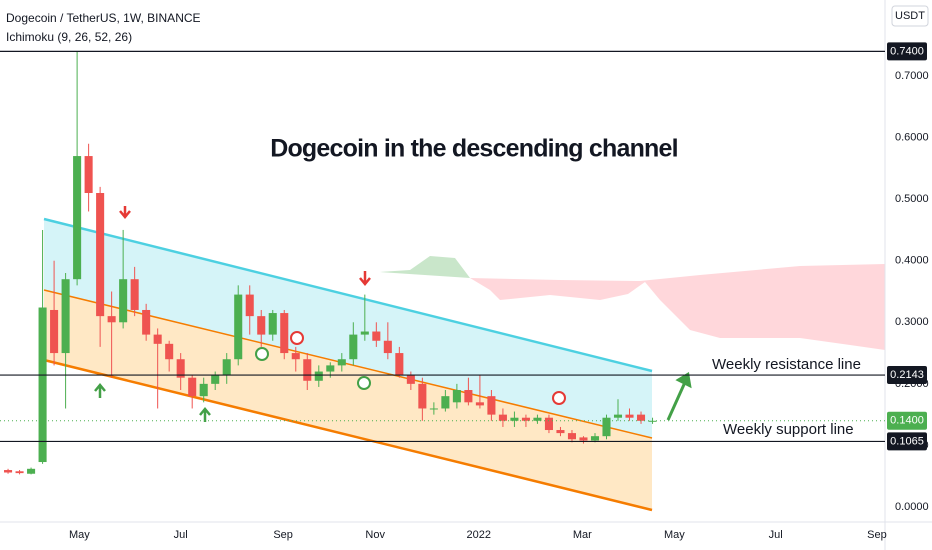  What do you see at coordinates (912, 507) in the screenshot?
I see `y-tick-label: 0.0000` at bounding box center [912, 507].